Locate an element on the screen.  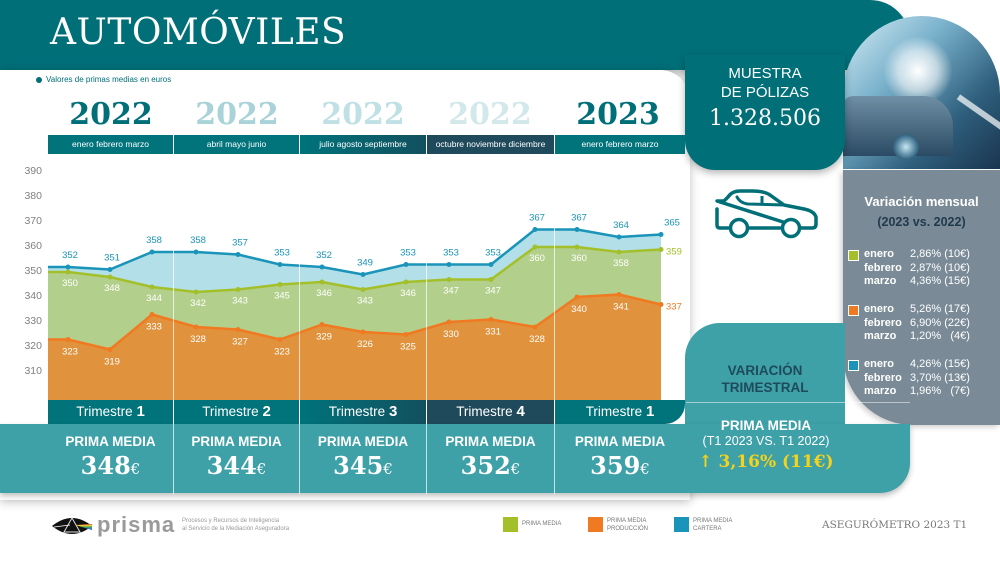
area-cartera is located at coordinates (354, 260).